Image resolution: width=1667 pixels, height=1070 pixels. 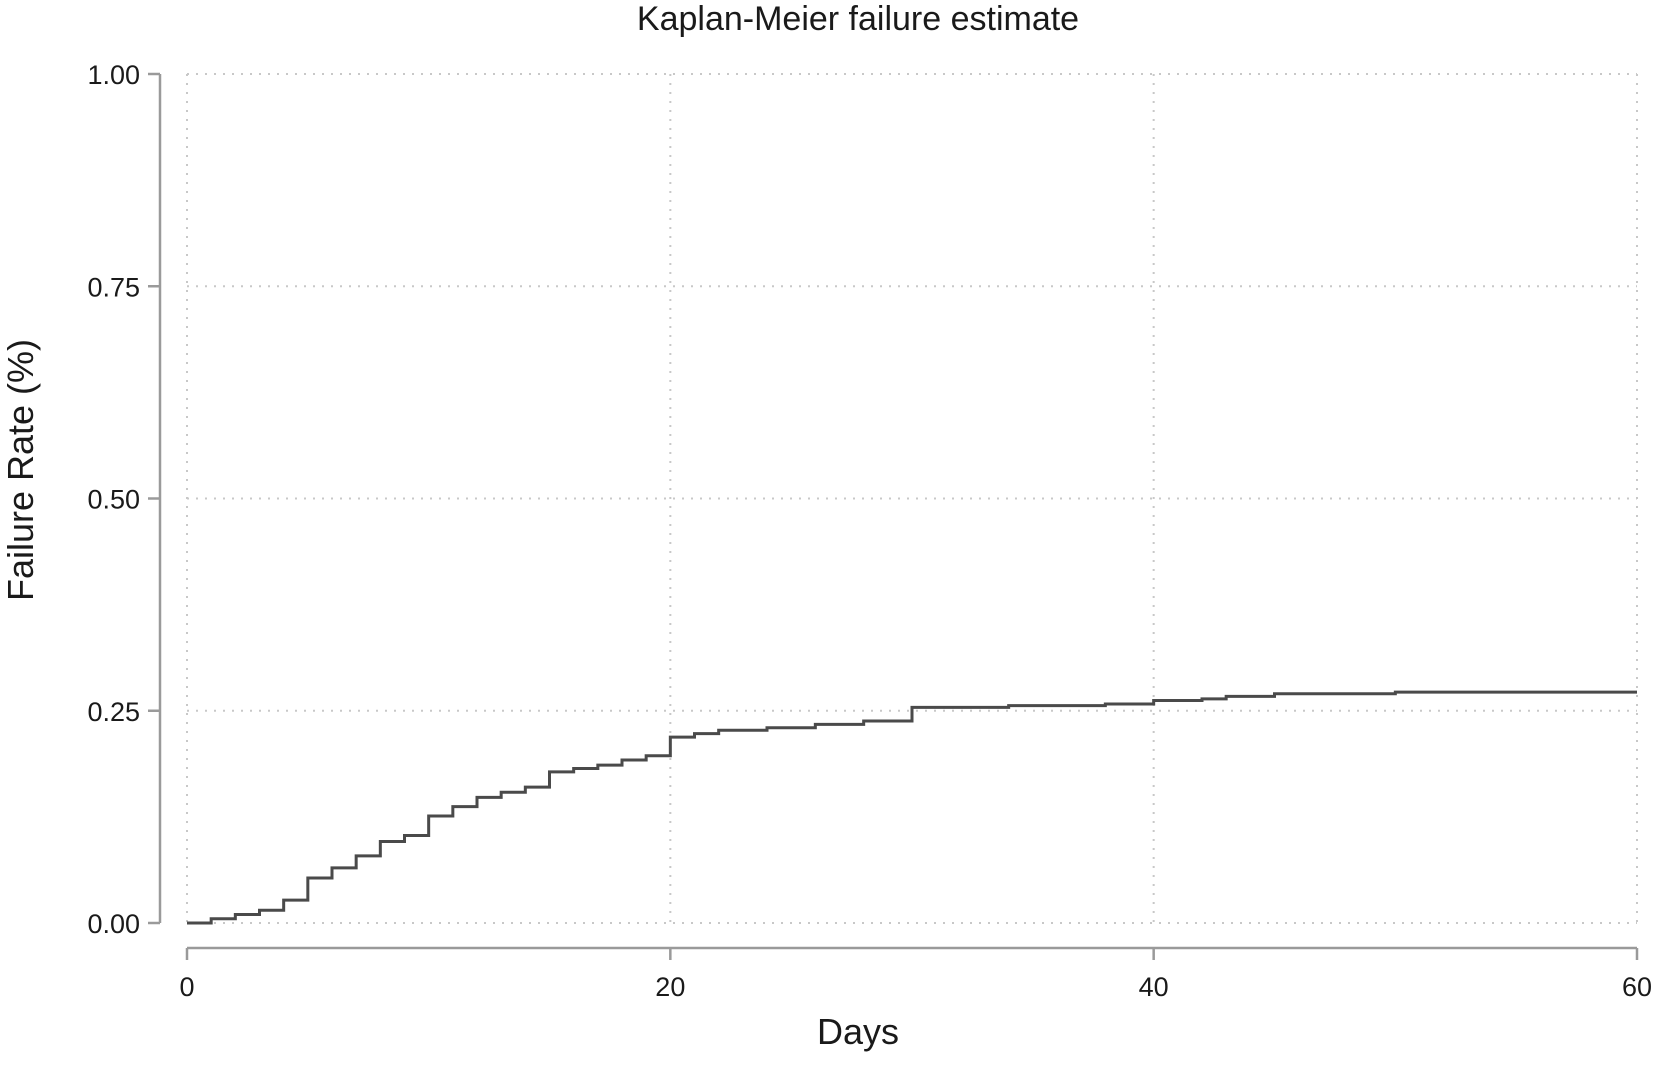 I want to click on y-tick-label: 0.00, so click(x=113, y=924).